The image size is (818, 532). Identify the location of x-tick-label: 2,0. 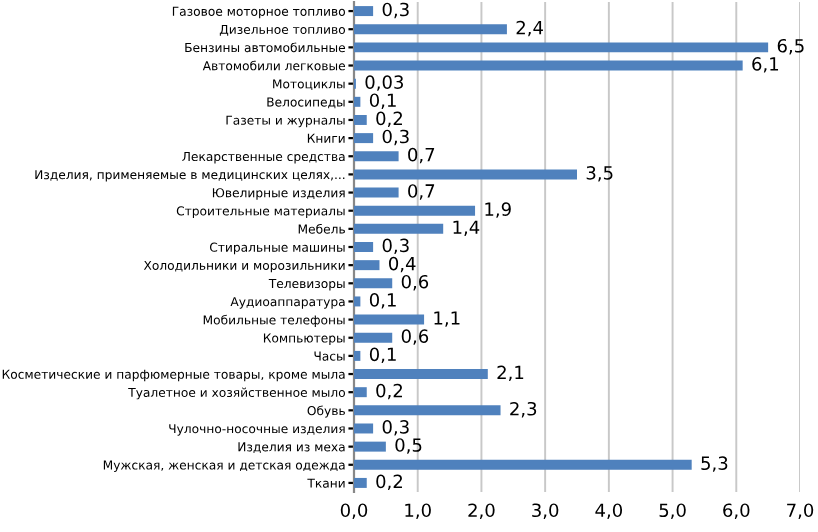
(481, 511).